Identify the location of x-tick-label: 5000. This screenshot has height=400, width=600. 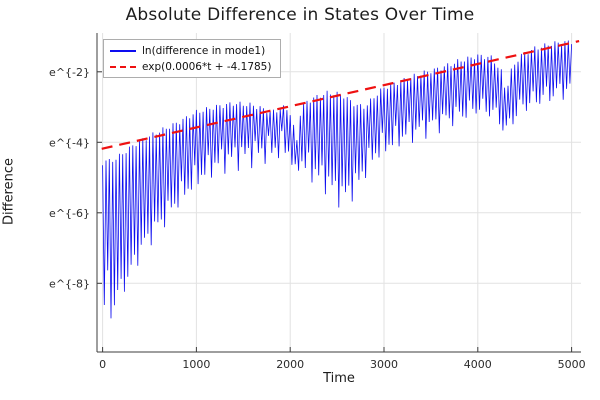
(572, 364).